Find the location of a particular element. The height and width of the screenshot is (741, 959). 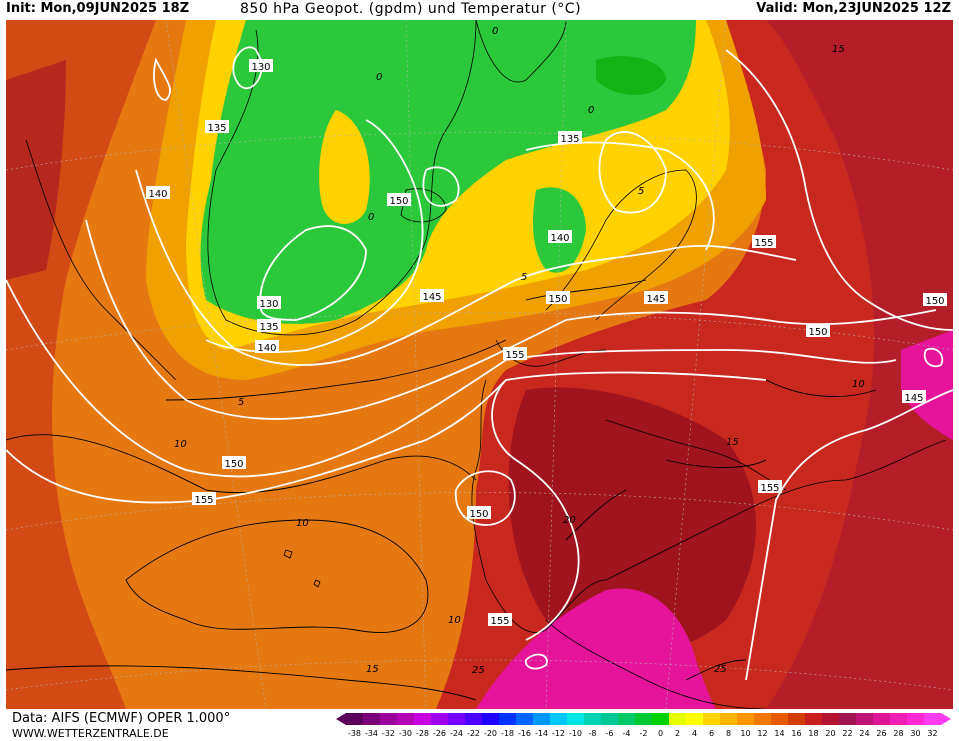

colorbar-tick-label: 10 is located at coordinates (745, 733).